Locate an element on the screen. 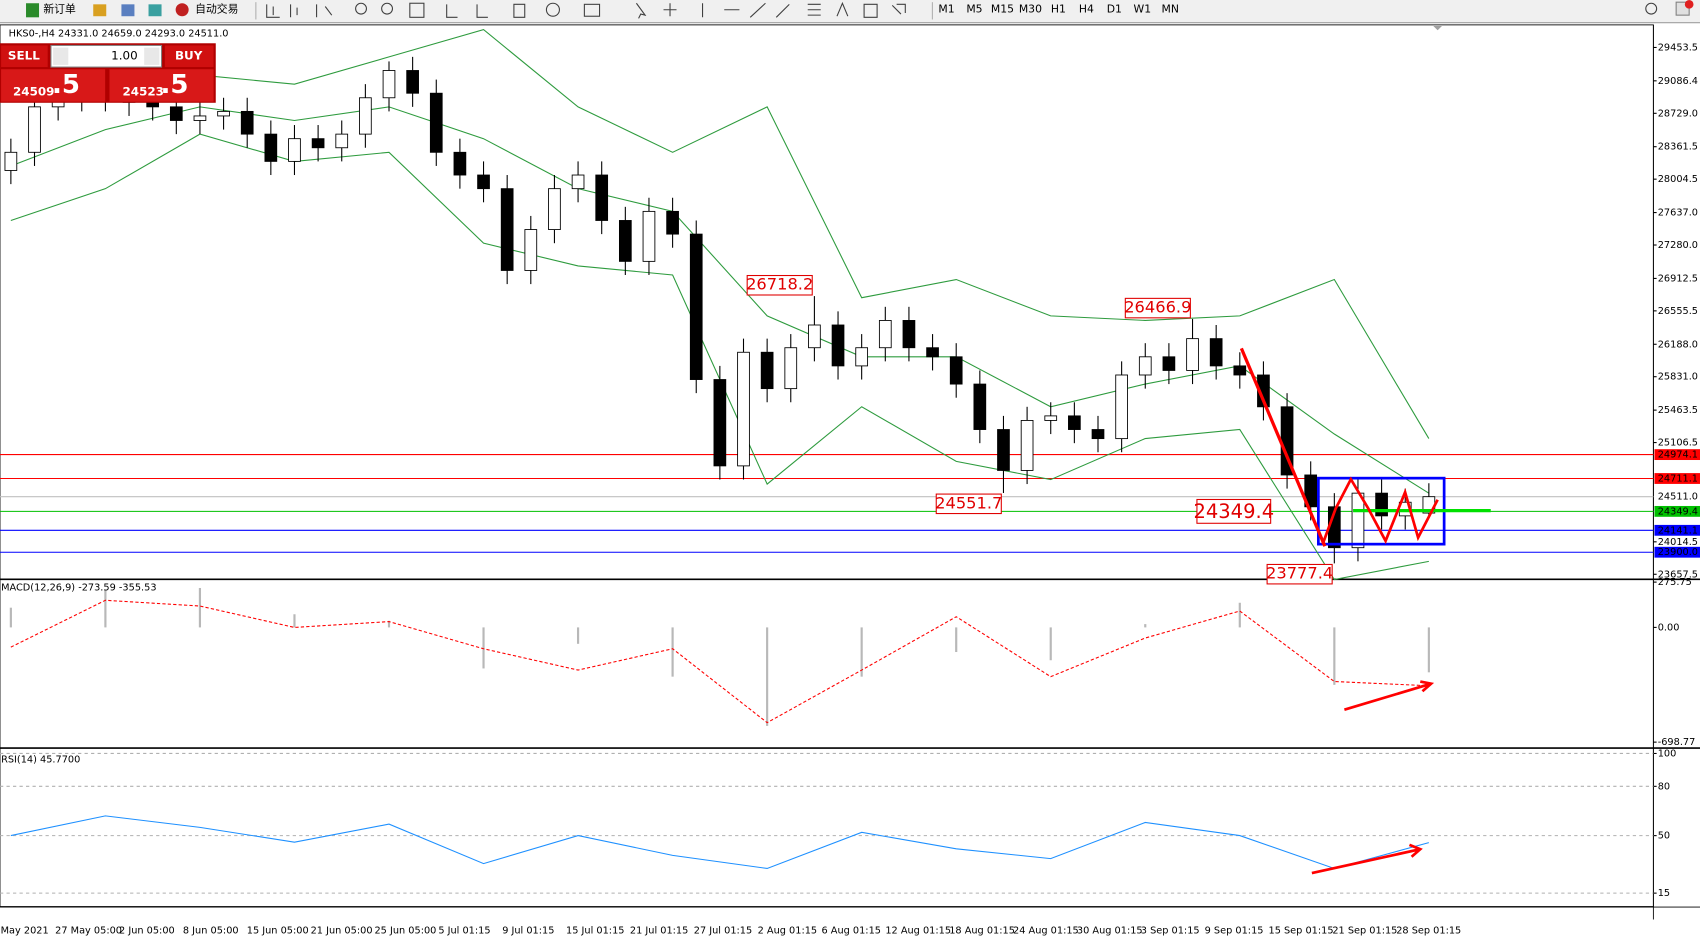  buy-price-box is located at coordinates (161, 85).